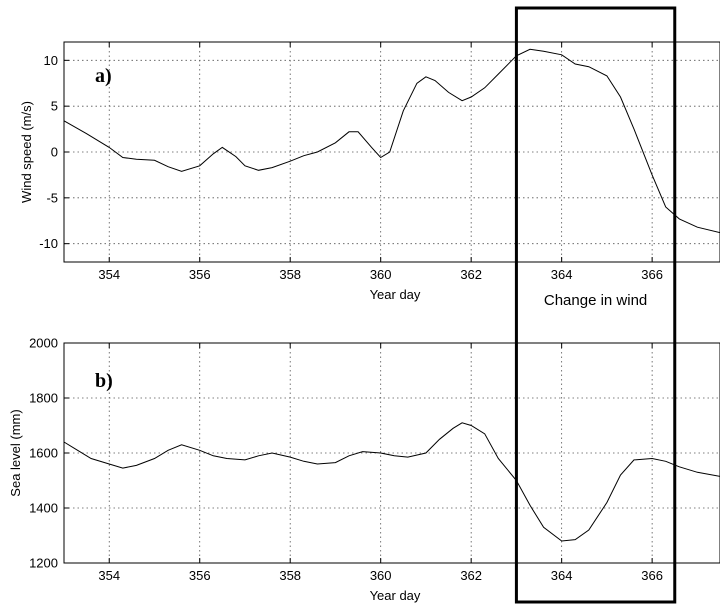 Image resolution: width=720 pixels, height=605 pixels. Describe the element at coordinates (54, 106) in the screenshot. I see `y-tick-label: 5` at that location.